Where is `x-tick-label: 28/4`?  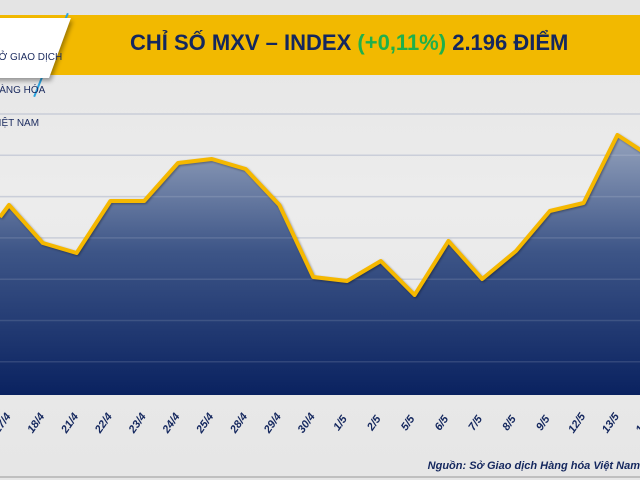
x-tick-label: 28/4 is located at coordinates (239, 423).